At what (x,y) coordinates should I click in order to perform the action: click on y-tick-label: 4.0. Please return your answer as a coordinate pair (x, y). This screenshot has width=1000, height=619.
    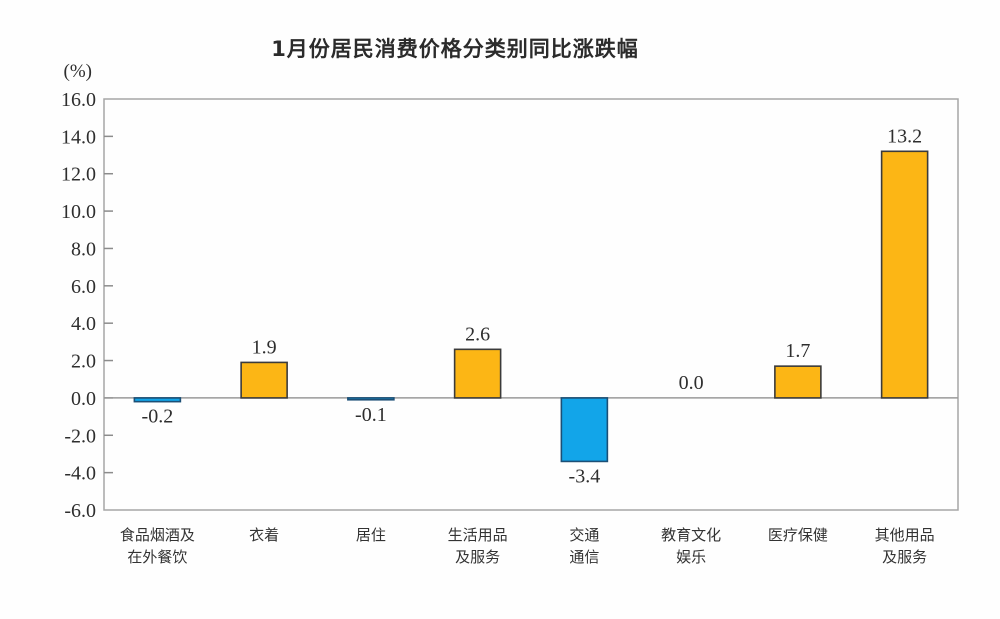
    Looking at the image, I should click on (83, 324).